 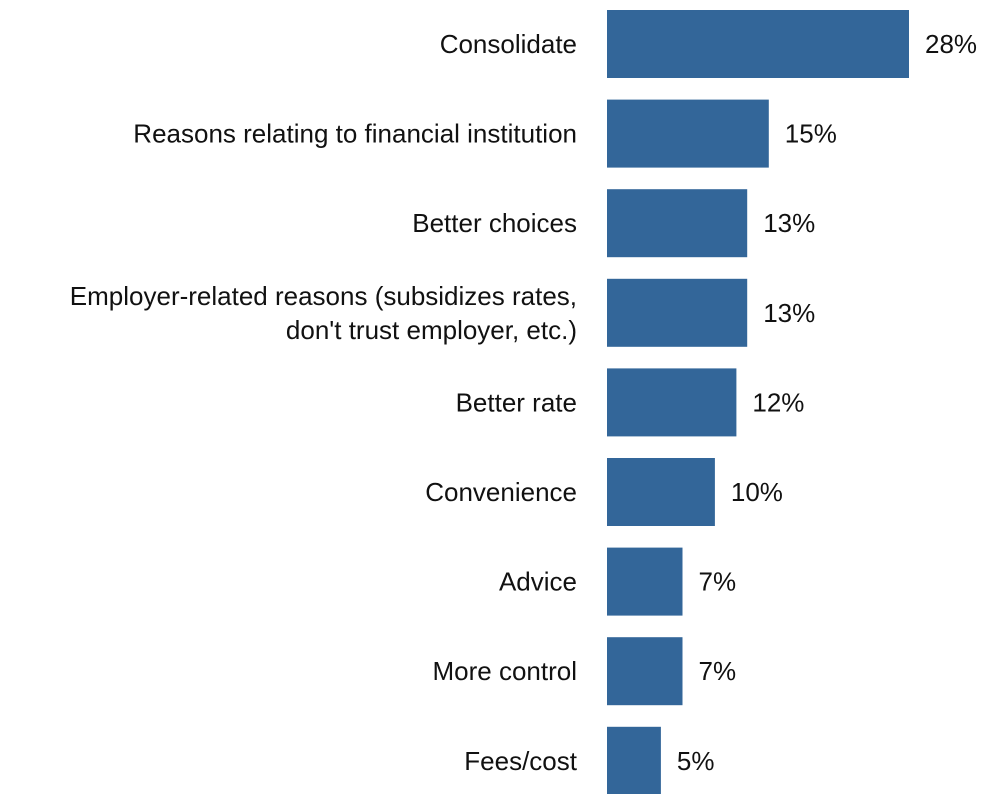 What do you see at coordinates (789, 313) in the screenshot?
I see `value-label-3: 13%` at bounding box center [789, 313].